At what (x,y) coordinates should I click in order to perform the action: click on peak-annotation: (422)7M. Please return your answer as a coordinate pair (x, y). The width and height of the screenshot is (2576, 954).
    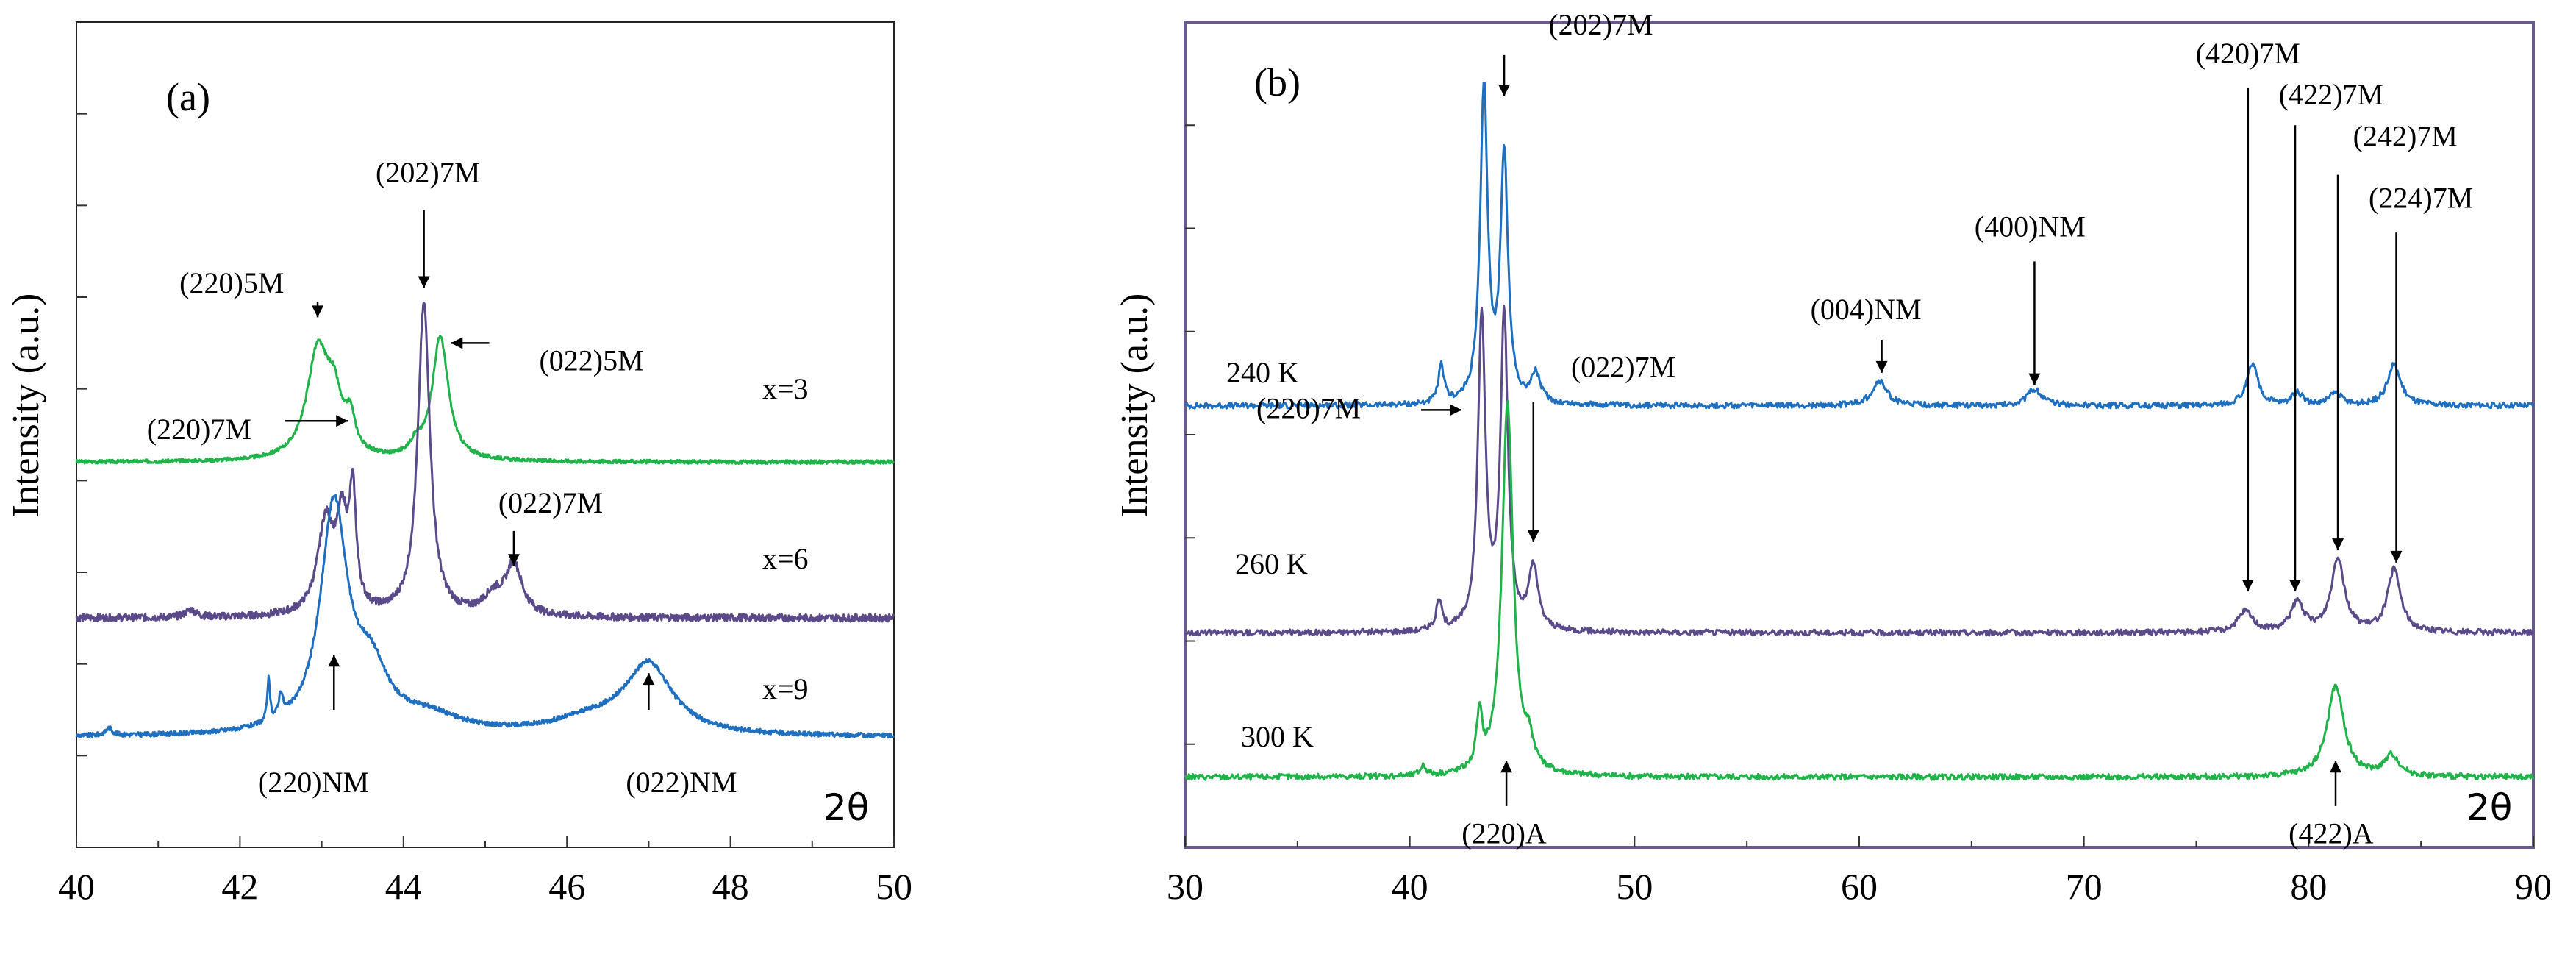
    Looking at the image, I should click on (2331, 95).